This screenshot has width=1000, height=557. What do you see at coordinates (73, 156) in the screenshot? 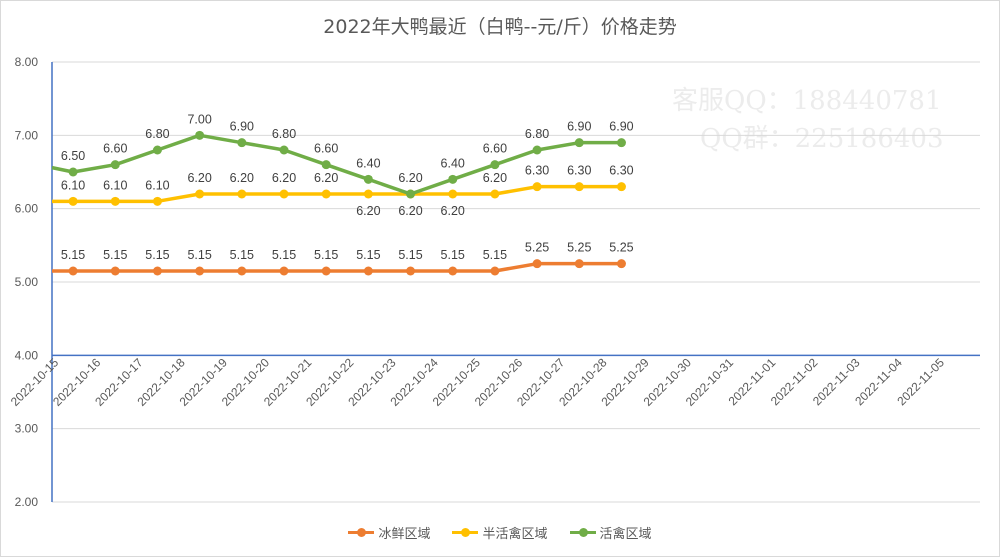
I see `data-label: 6.50` at bounding box center [73, 156].